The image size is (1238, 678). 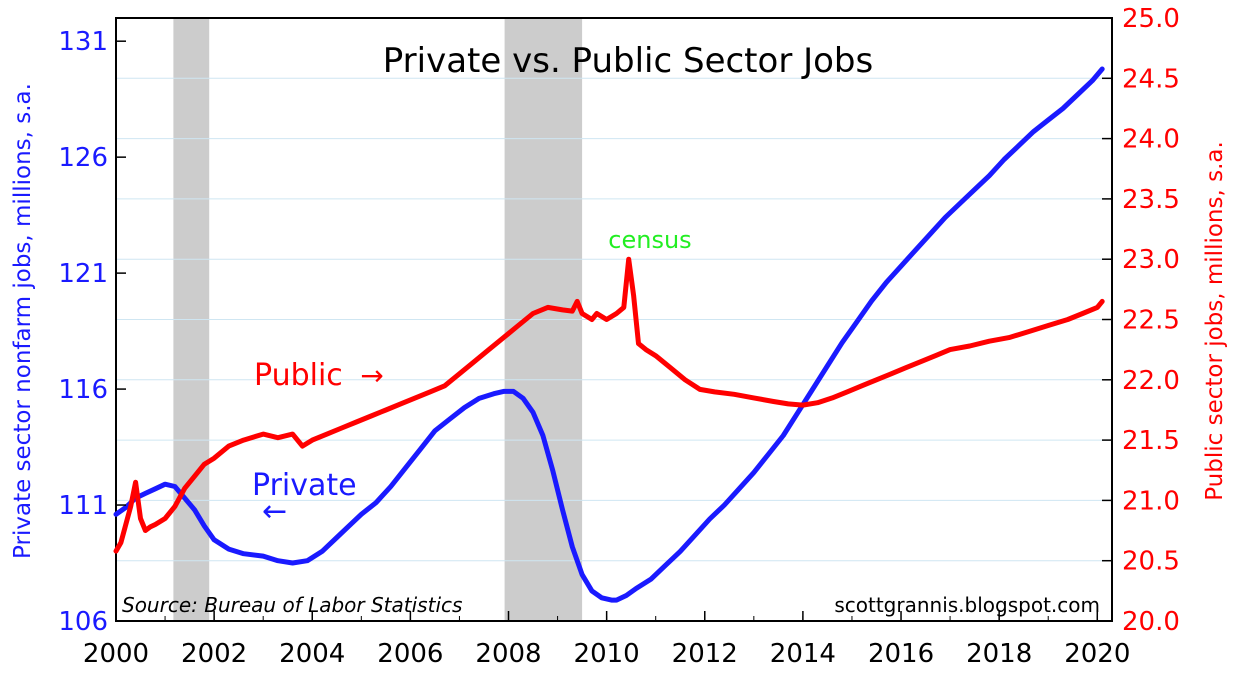 I want to click on x-tick-label: 2006, so click(x=410, y=654).